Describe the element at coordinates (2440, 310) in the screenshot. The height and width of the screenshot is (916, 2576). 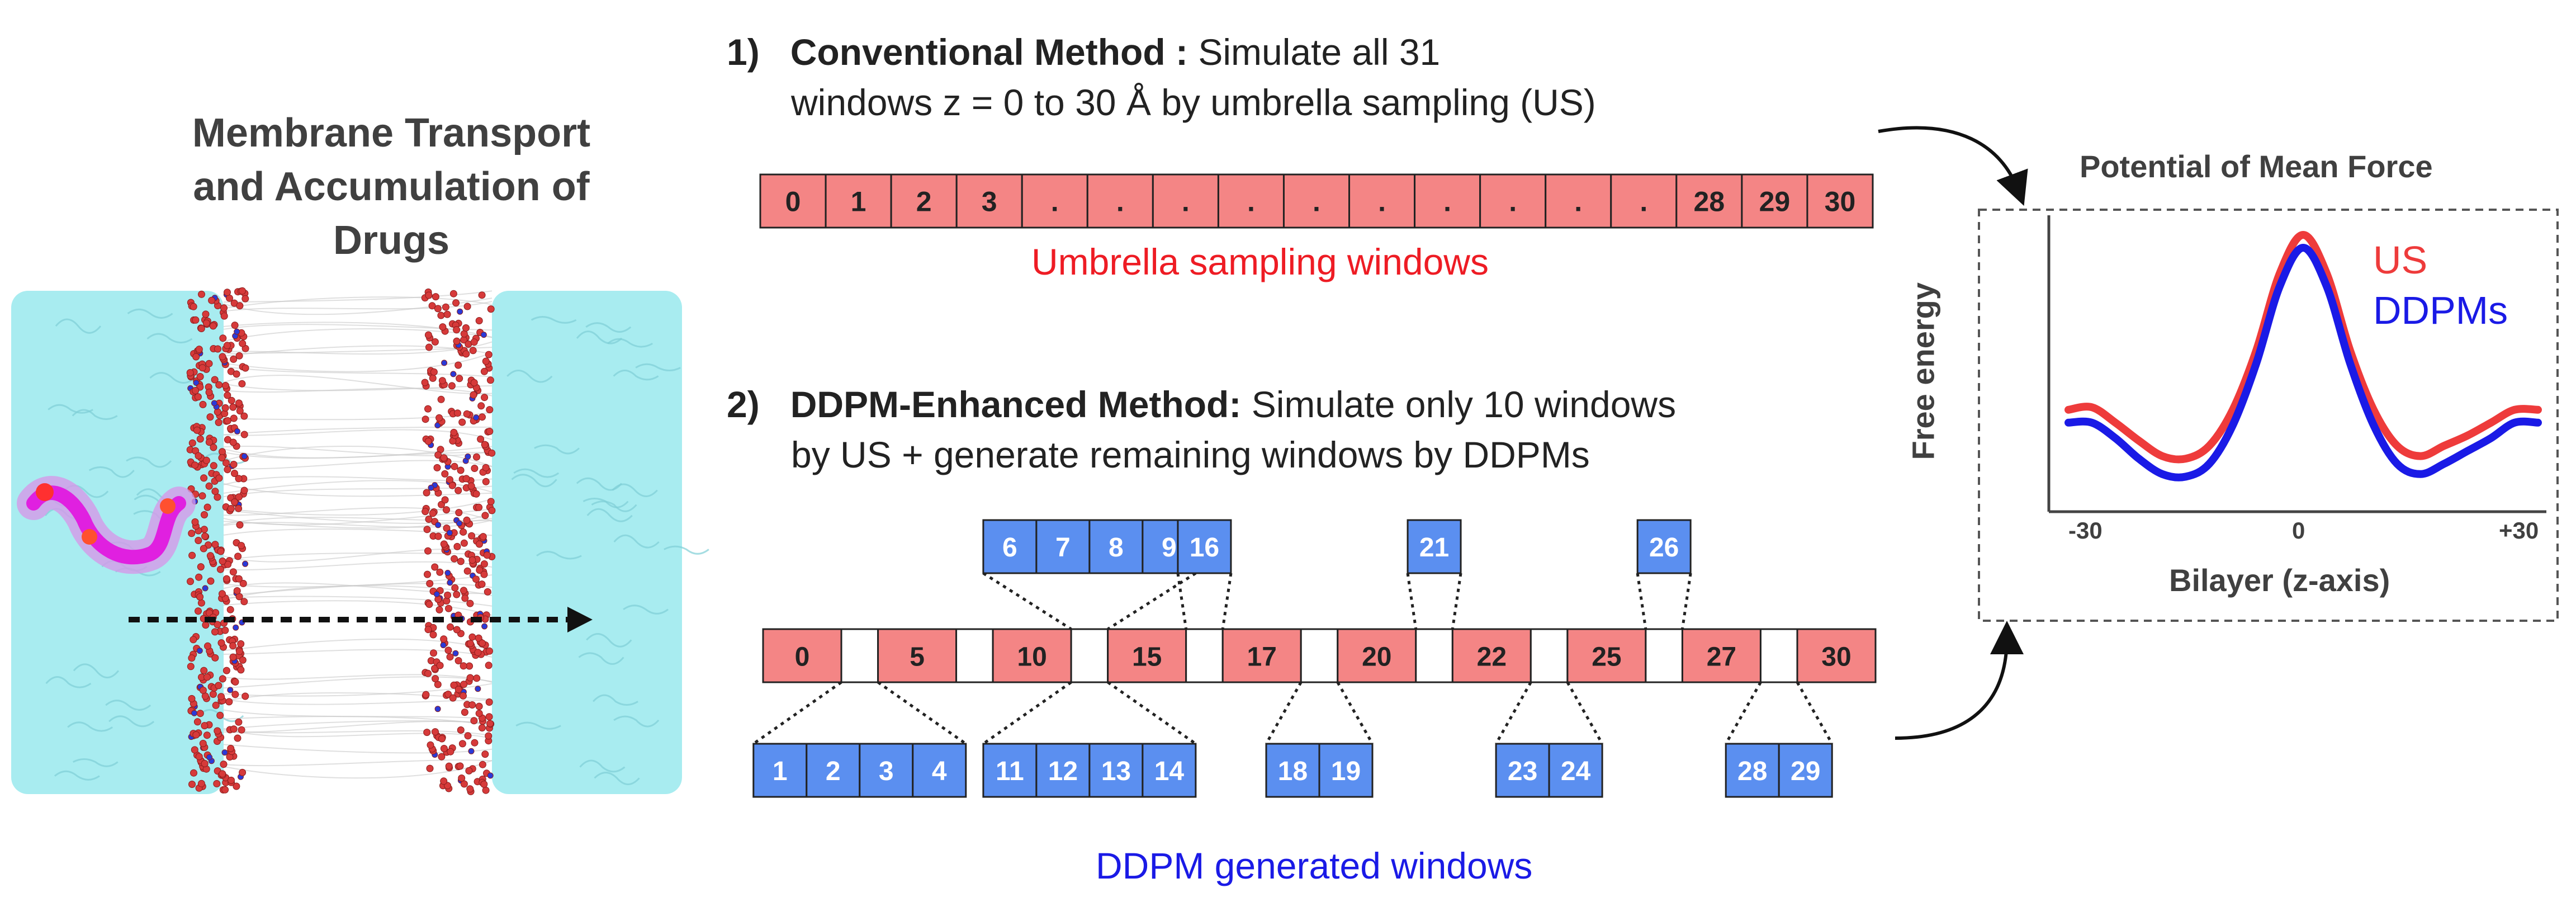
I see `legend-ddpms: DDPMs` at that location.